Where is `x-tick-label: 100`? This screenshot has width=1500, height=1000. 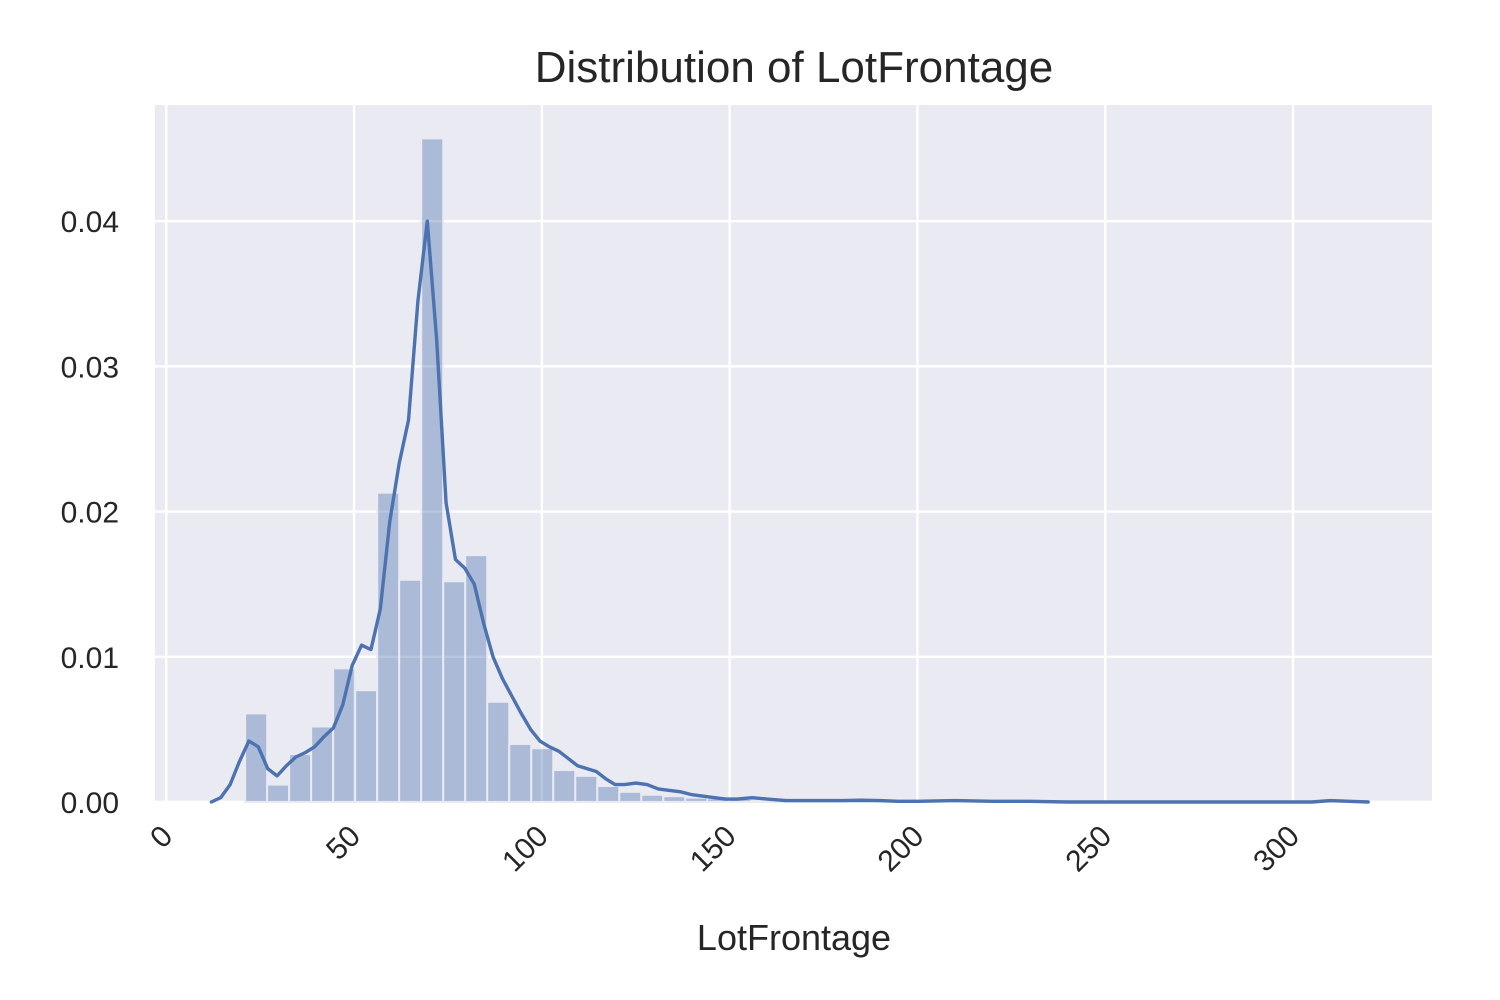 x-tick-label: 100 is located at coordinates (525, 849).